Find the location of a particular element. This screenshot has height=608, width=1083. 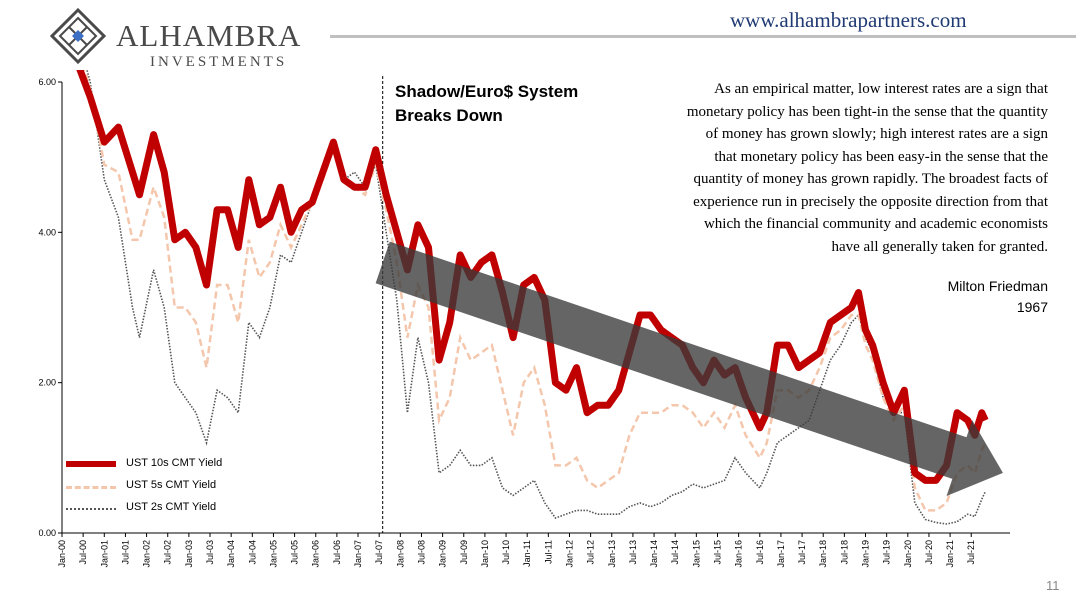

x-tick-label: Jul-05 is located at coordinates (295, 552).